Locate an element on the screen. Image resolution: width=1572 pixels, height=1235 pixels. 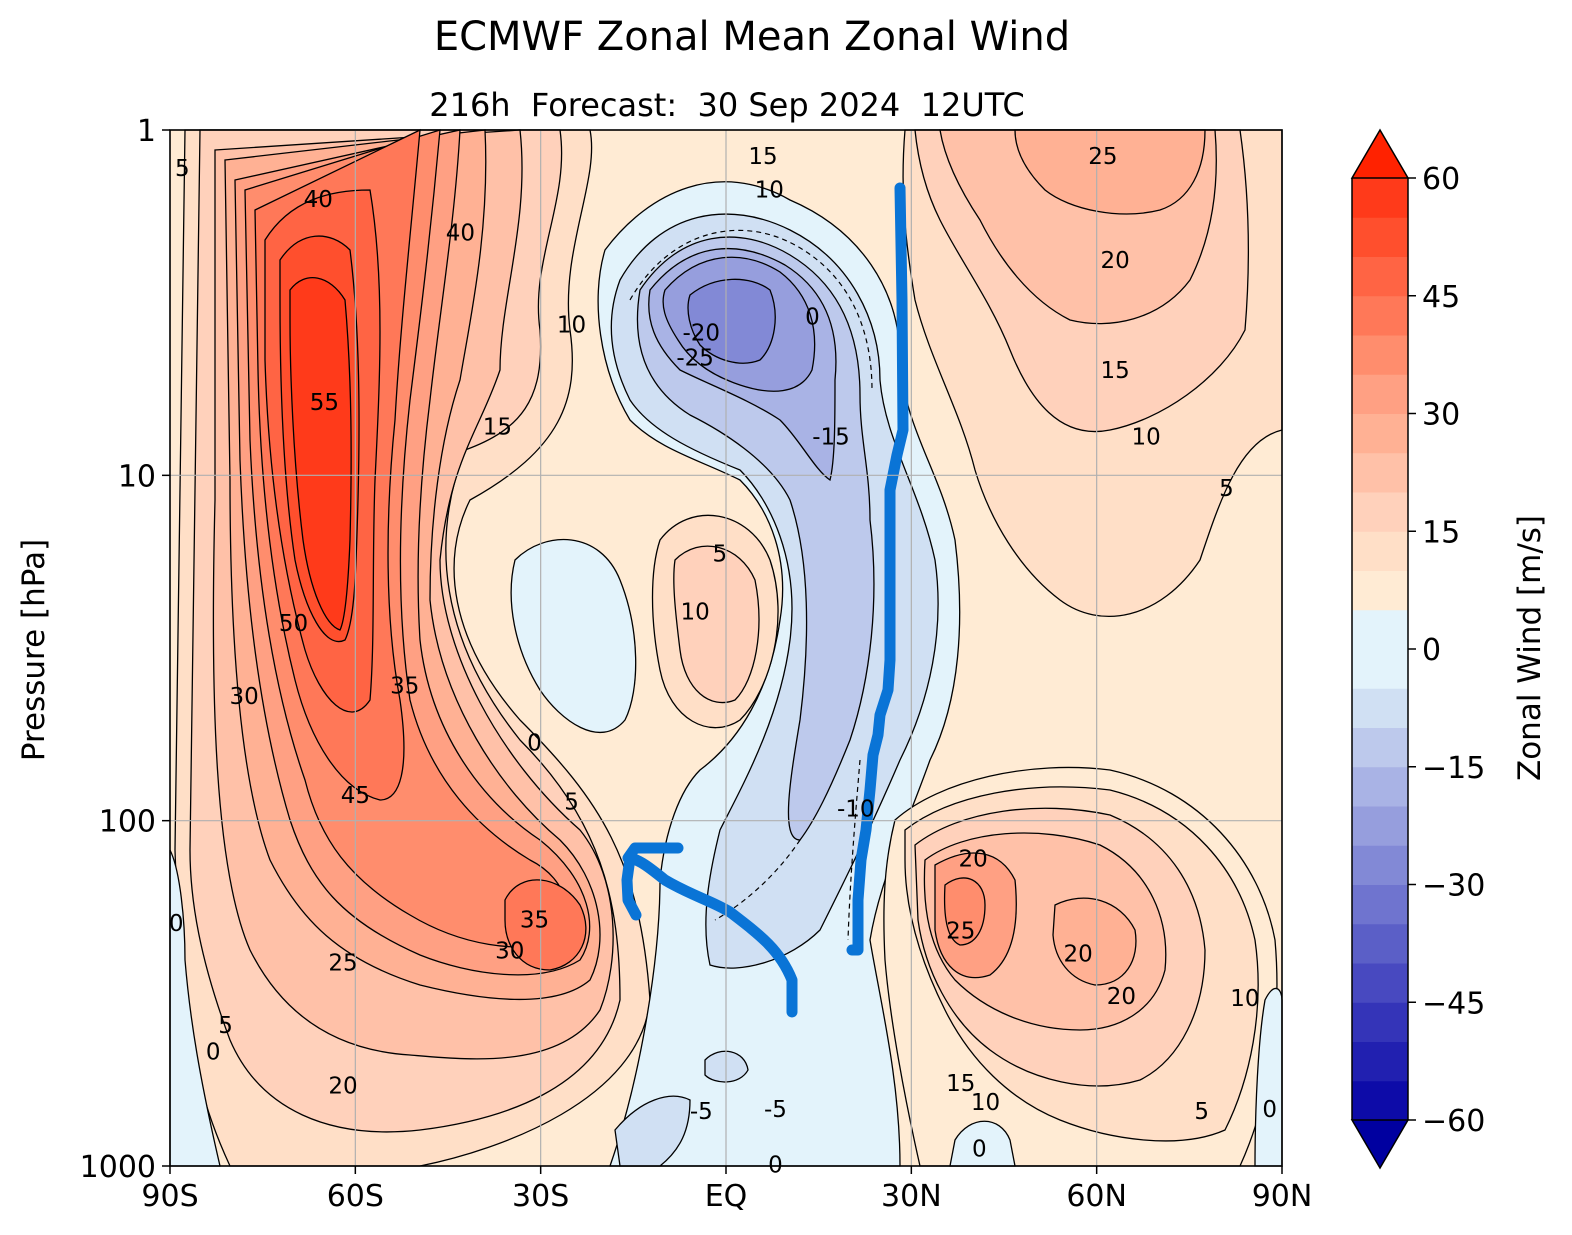
contour-label: -20 is located at coordinates (701, 334).